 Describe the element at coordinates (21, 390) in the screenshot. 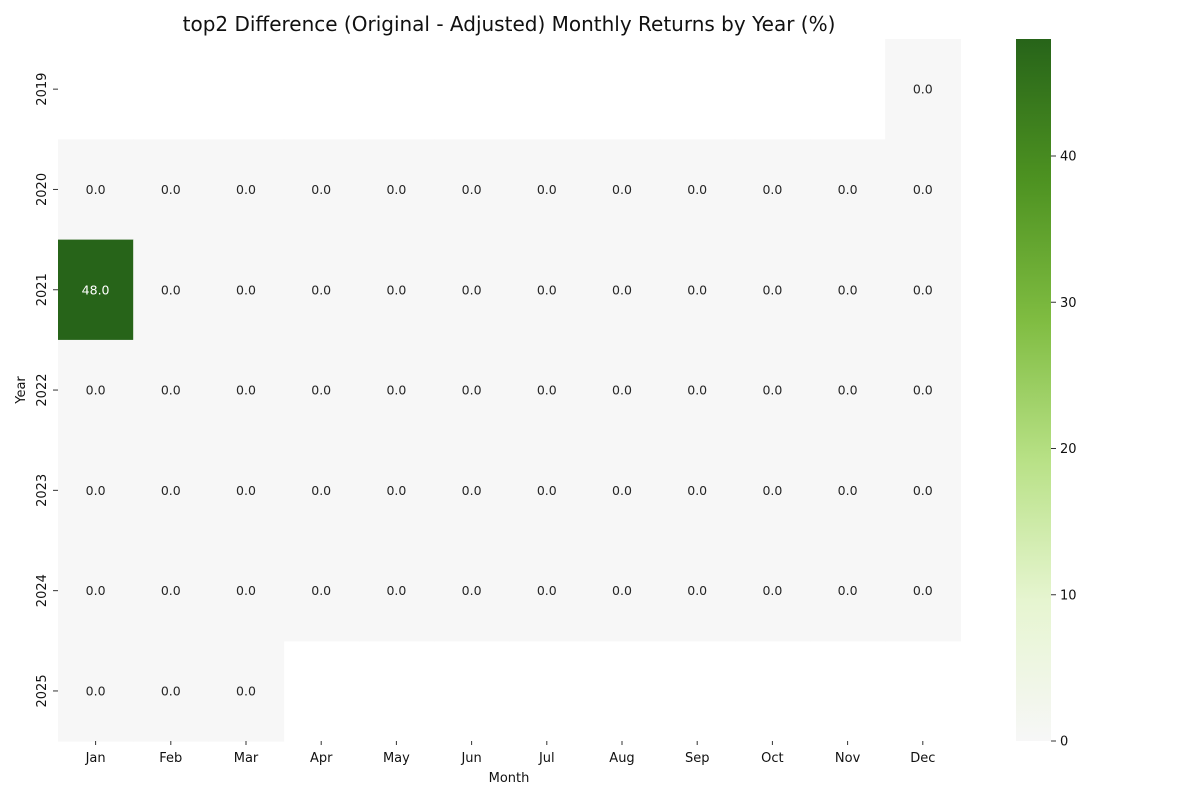

I see `y-axis-label: Year` at that location.